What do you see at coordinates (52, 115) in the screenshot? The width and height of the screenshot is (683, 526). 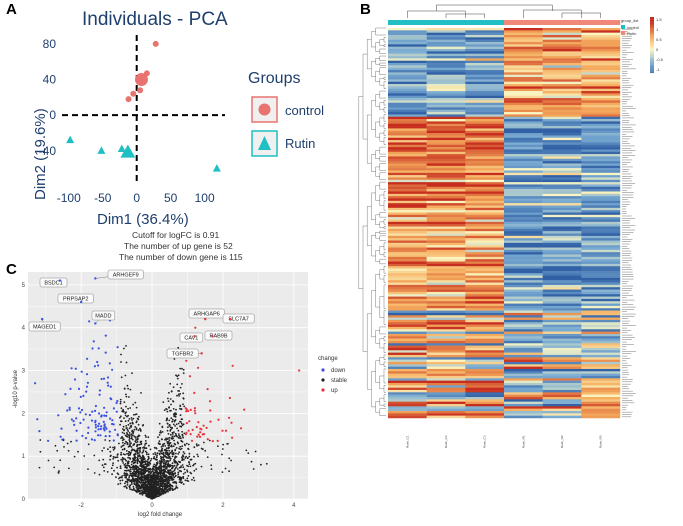 I see `pca-y-tick-label: 0` at bounding box center [52, 115].